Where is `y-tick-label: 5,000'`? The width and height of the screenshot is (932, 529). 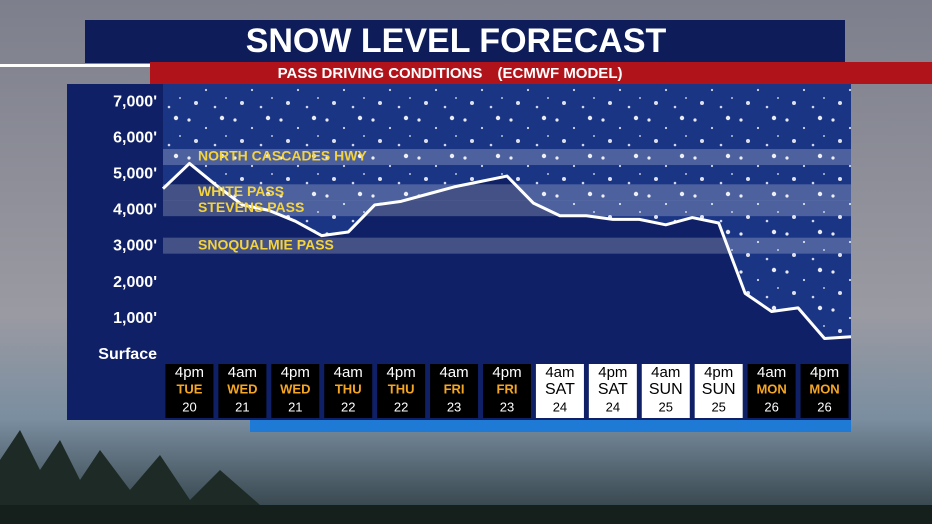
y-tick-label: 5,000' is located at coordinates (135, 173).